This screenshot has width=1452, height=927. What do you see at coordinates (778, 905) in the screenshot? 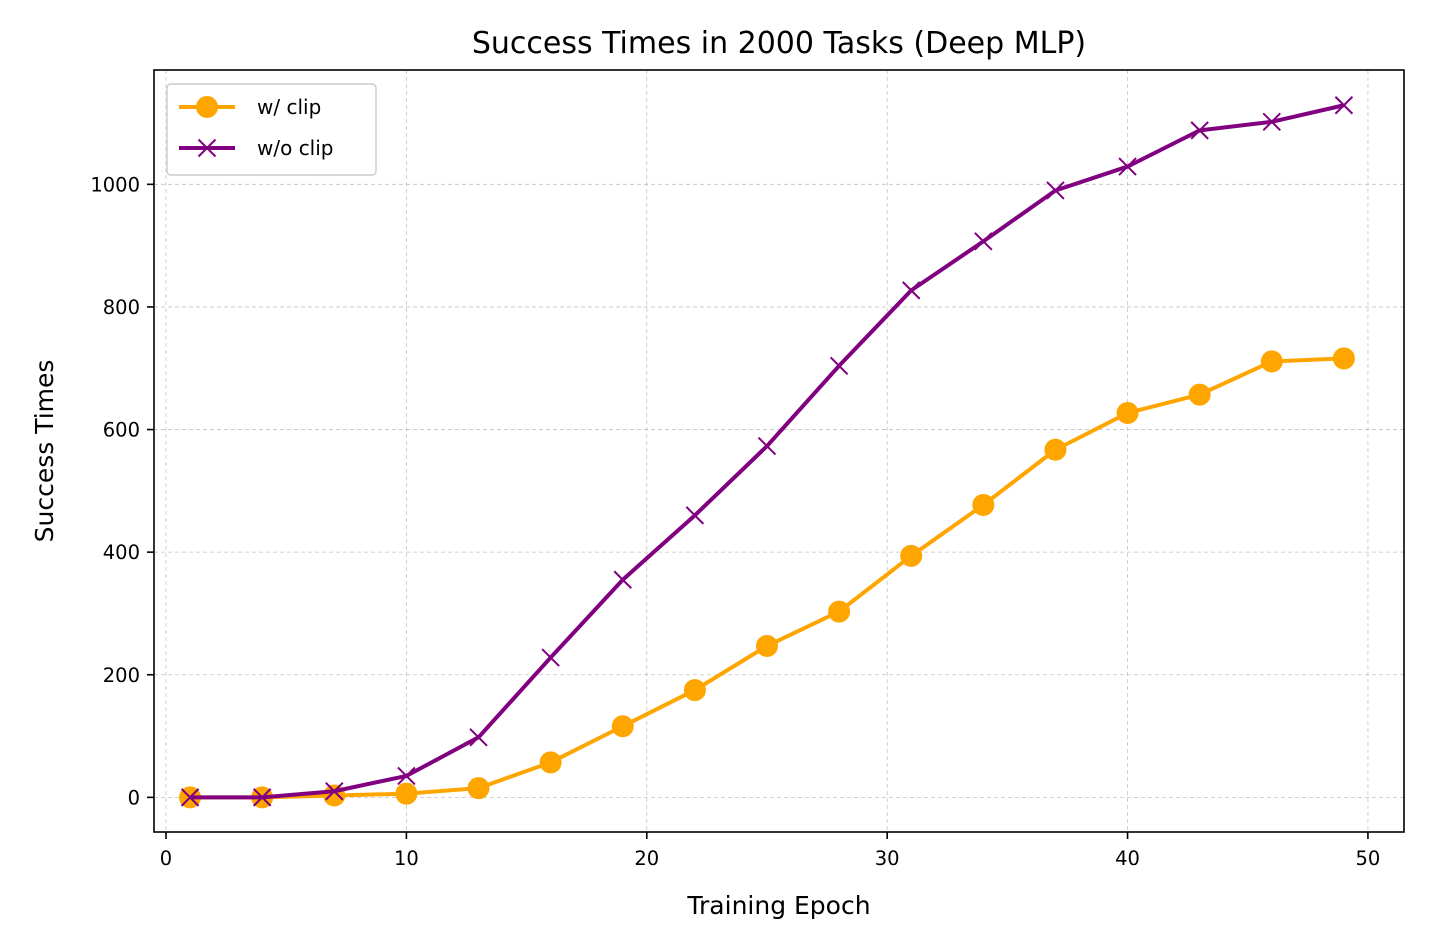
I see `x-axis-label: Training Epoch` at bounding box center [778, 905].